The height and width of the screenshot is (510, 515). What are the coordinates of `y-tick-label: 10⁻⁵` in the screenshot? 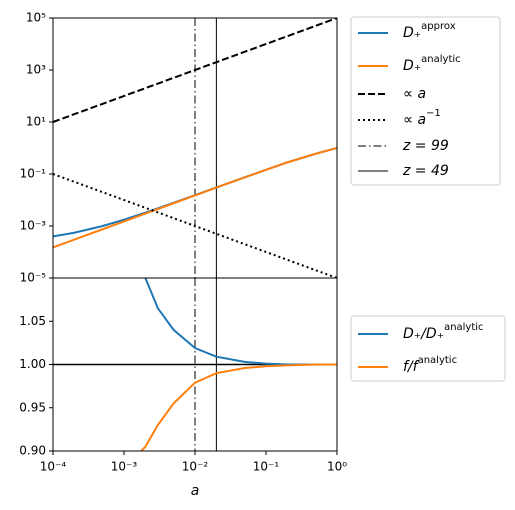 It's located at (33, 278).